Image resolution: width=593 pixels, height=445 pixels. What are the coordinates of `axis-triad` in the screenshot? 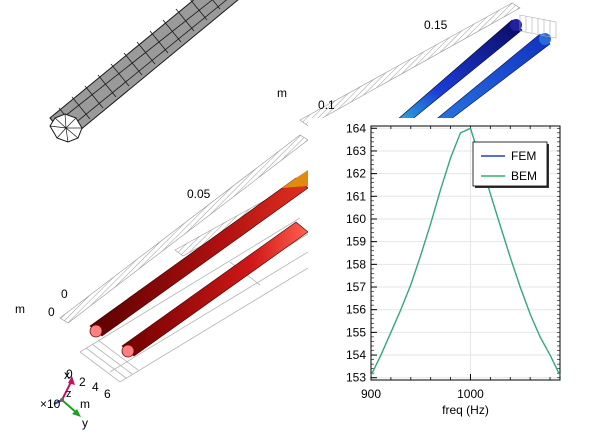 It's located at (67, 396).